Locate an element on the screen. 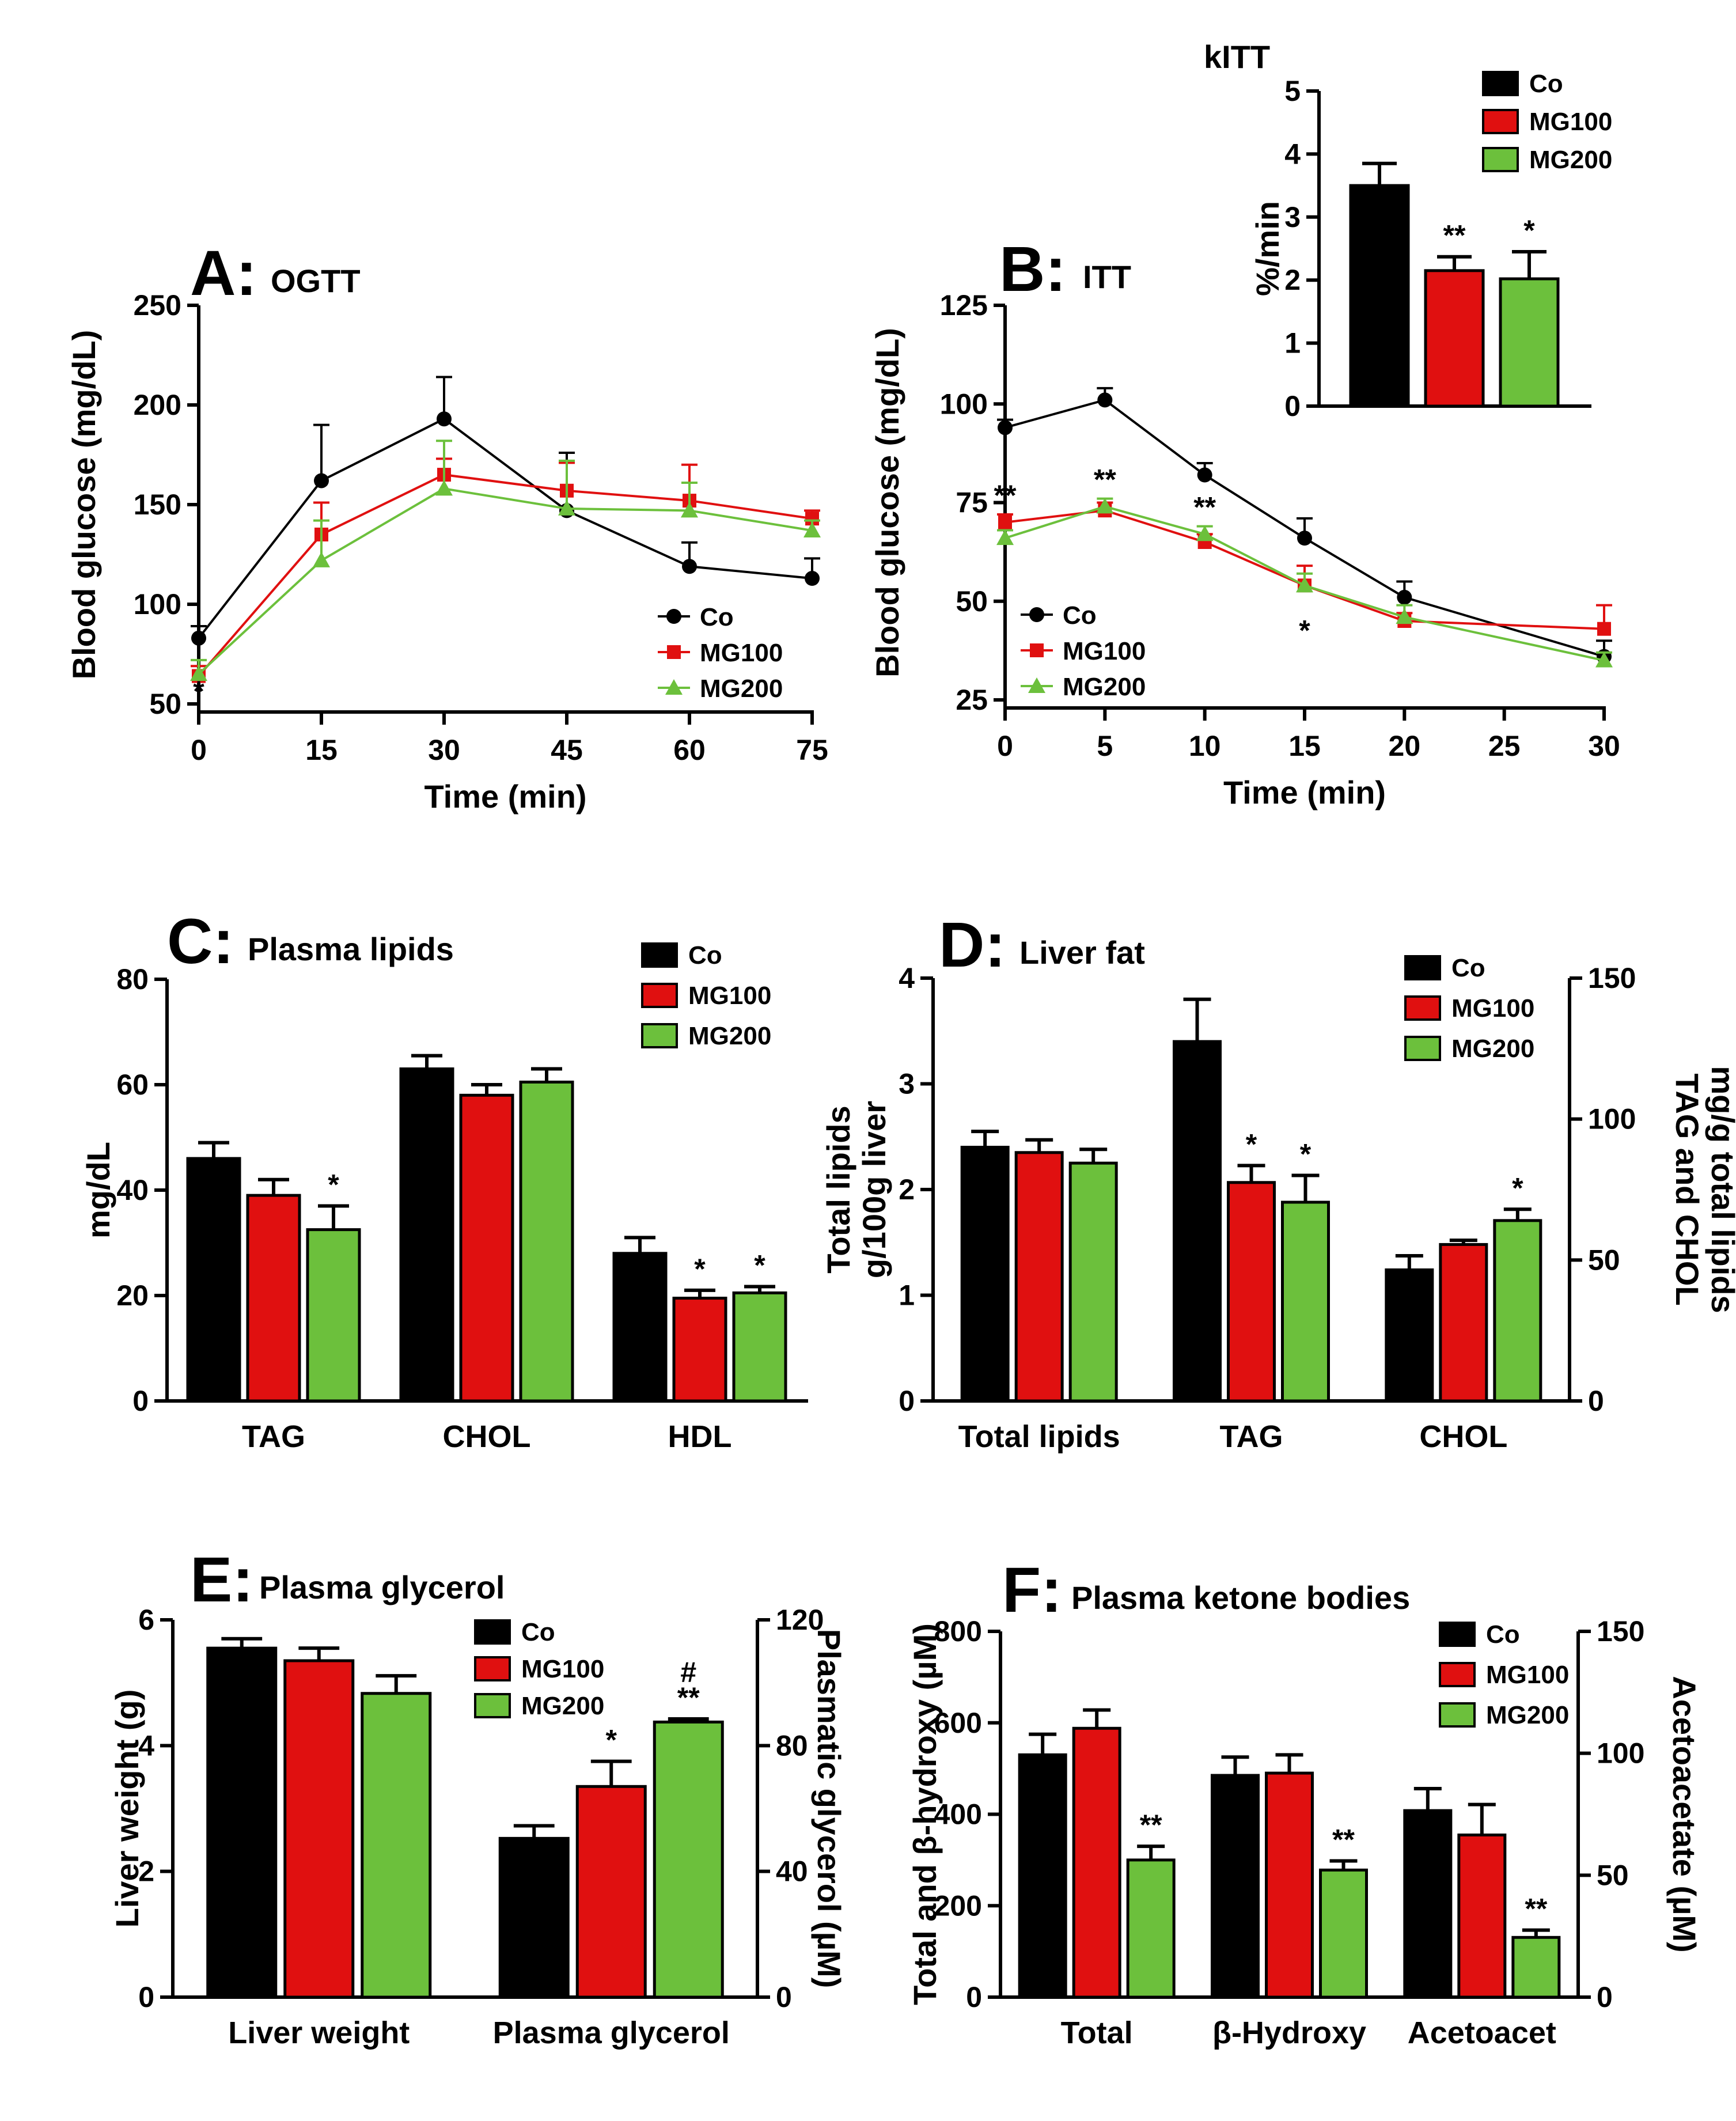 The height and width of the screenshot is (2121, 1736). y2-axis-label: Acetoacetate (µM) is located at coordinates (1684, 1814).